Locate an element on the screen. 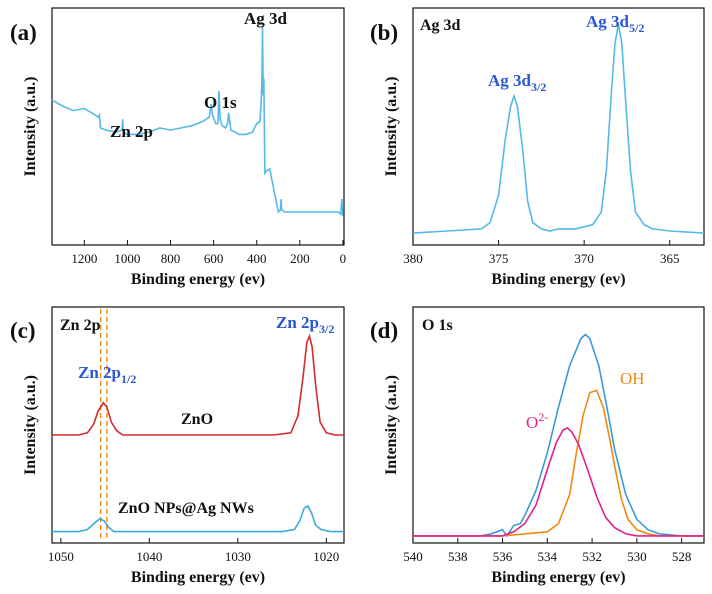 The image size is (712, 594). peak-annotation: O2- is located at coordinates (537, 421).